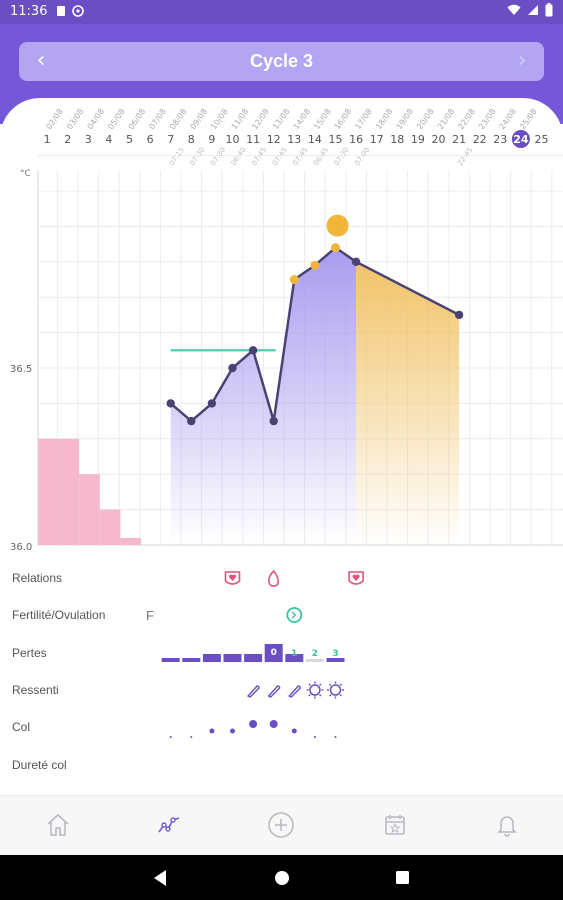 The width and height of the screenshot is (563, 900). Describe the element at coordinates (281, 61) in the screenshot. I see `cycle-title: Cycle 3` at that location.